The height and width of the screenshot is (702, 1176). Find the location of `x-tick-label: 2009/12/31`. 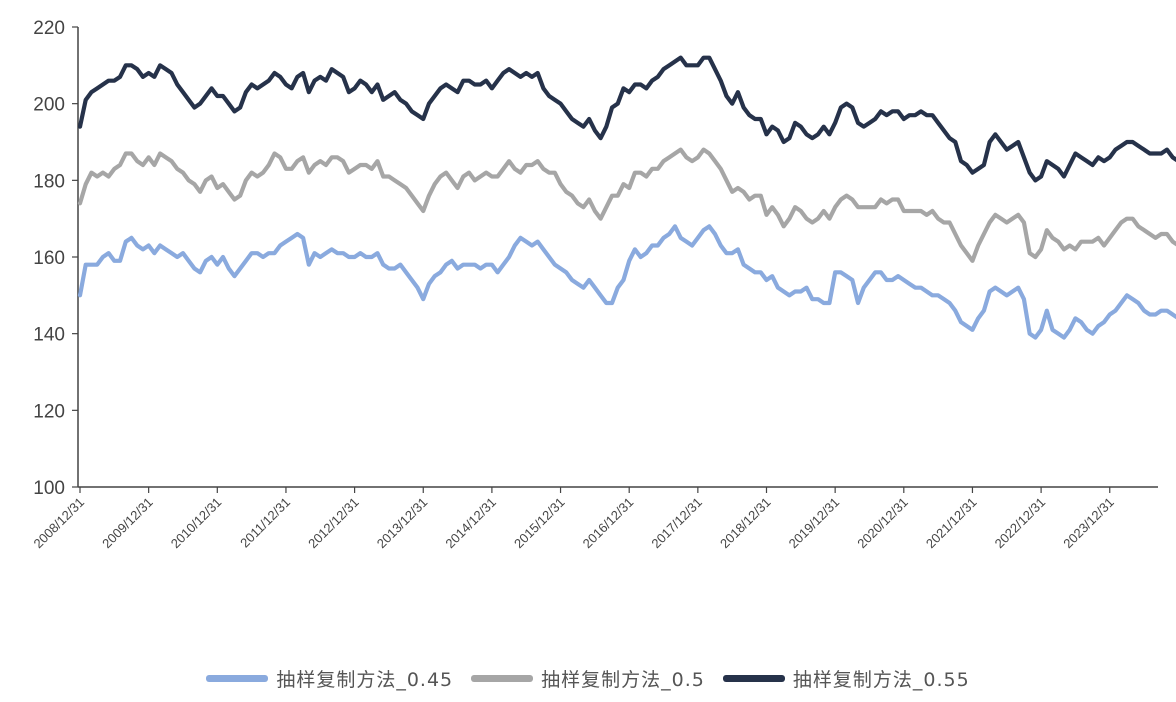

x-tick-label: 2009/12/31 is located at coordinates (127, 523).